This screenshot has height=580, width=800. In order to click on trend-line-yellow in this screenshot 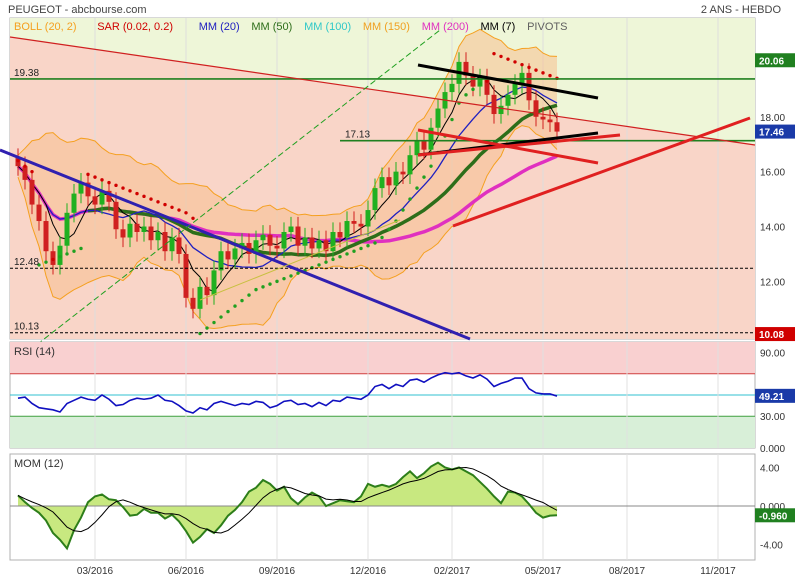, I will do `click(300, 260)`.